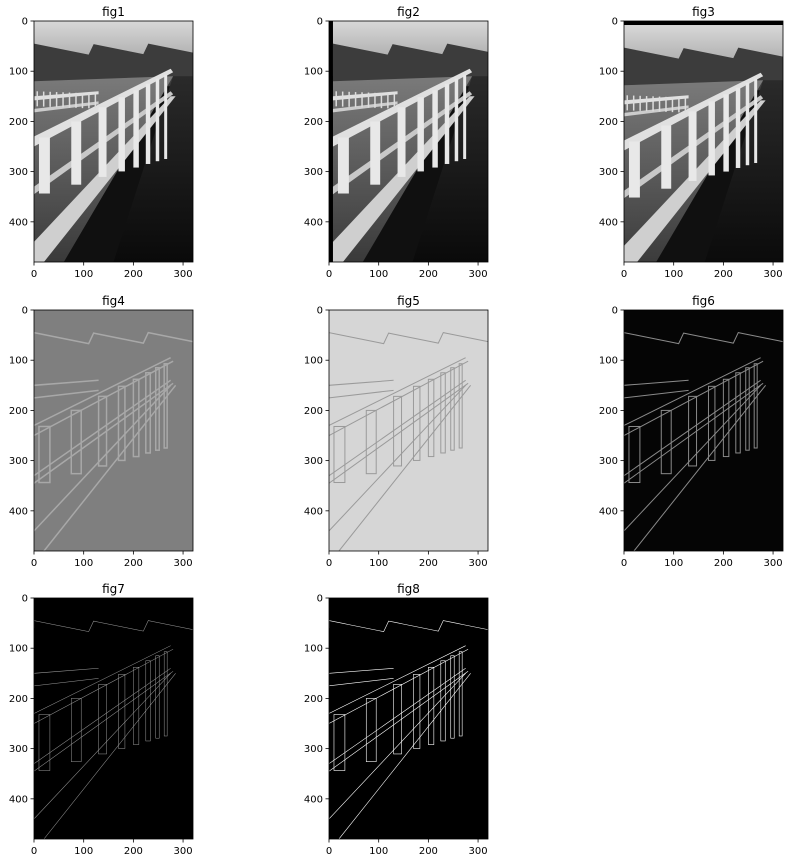  I want to click on panel-fig5: fig5 0 100 200 300 0 100 200 300 400, so click(396, 431).